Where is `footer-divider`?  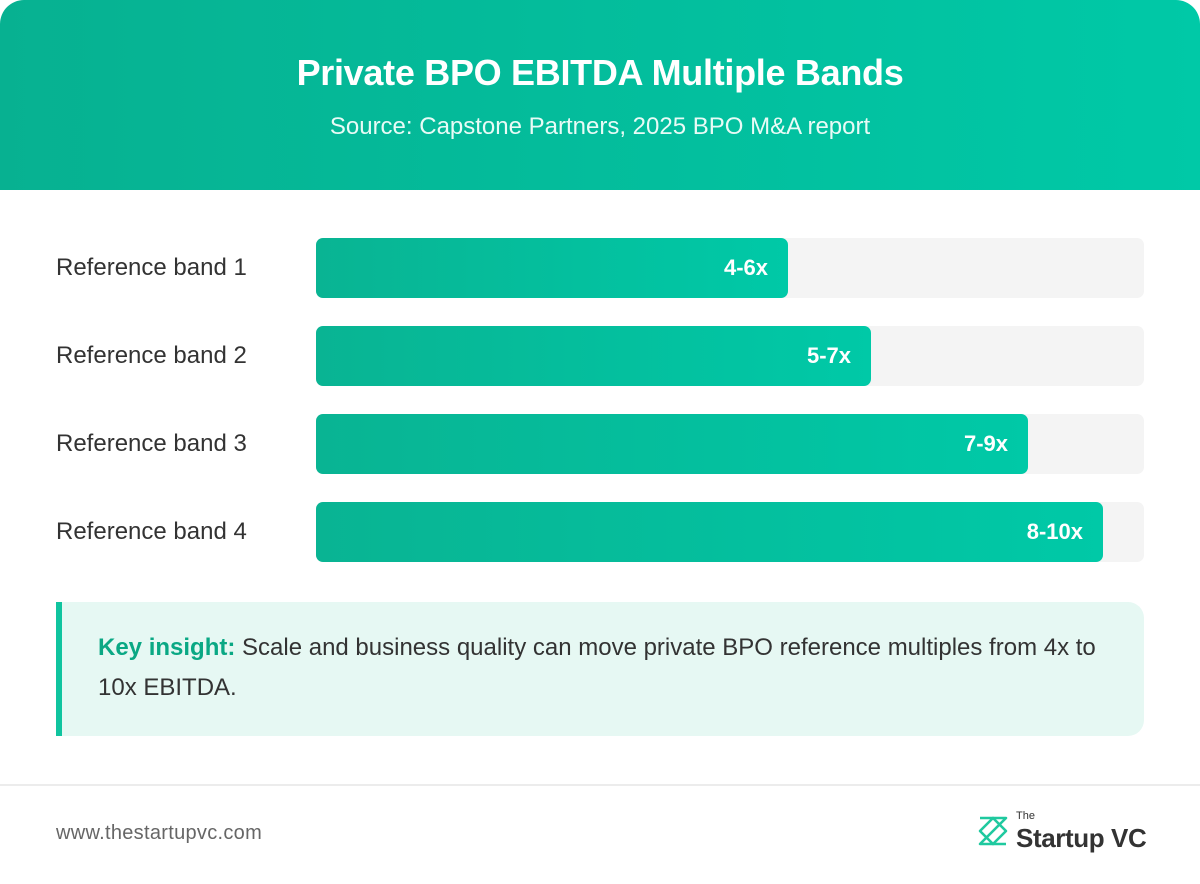 footer-divider is located at coordinates (600, 785).